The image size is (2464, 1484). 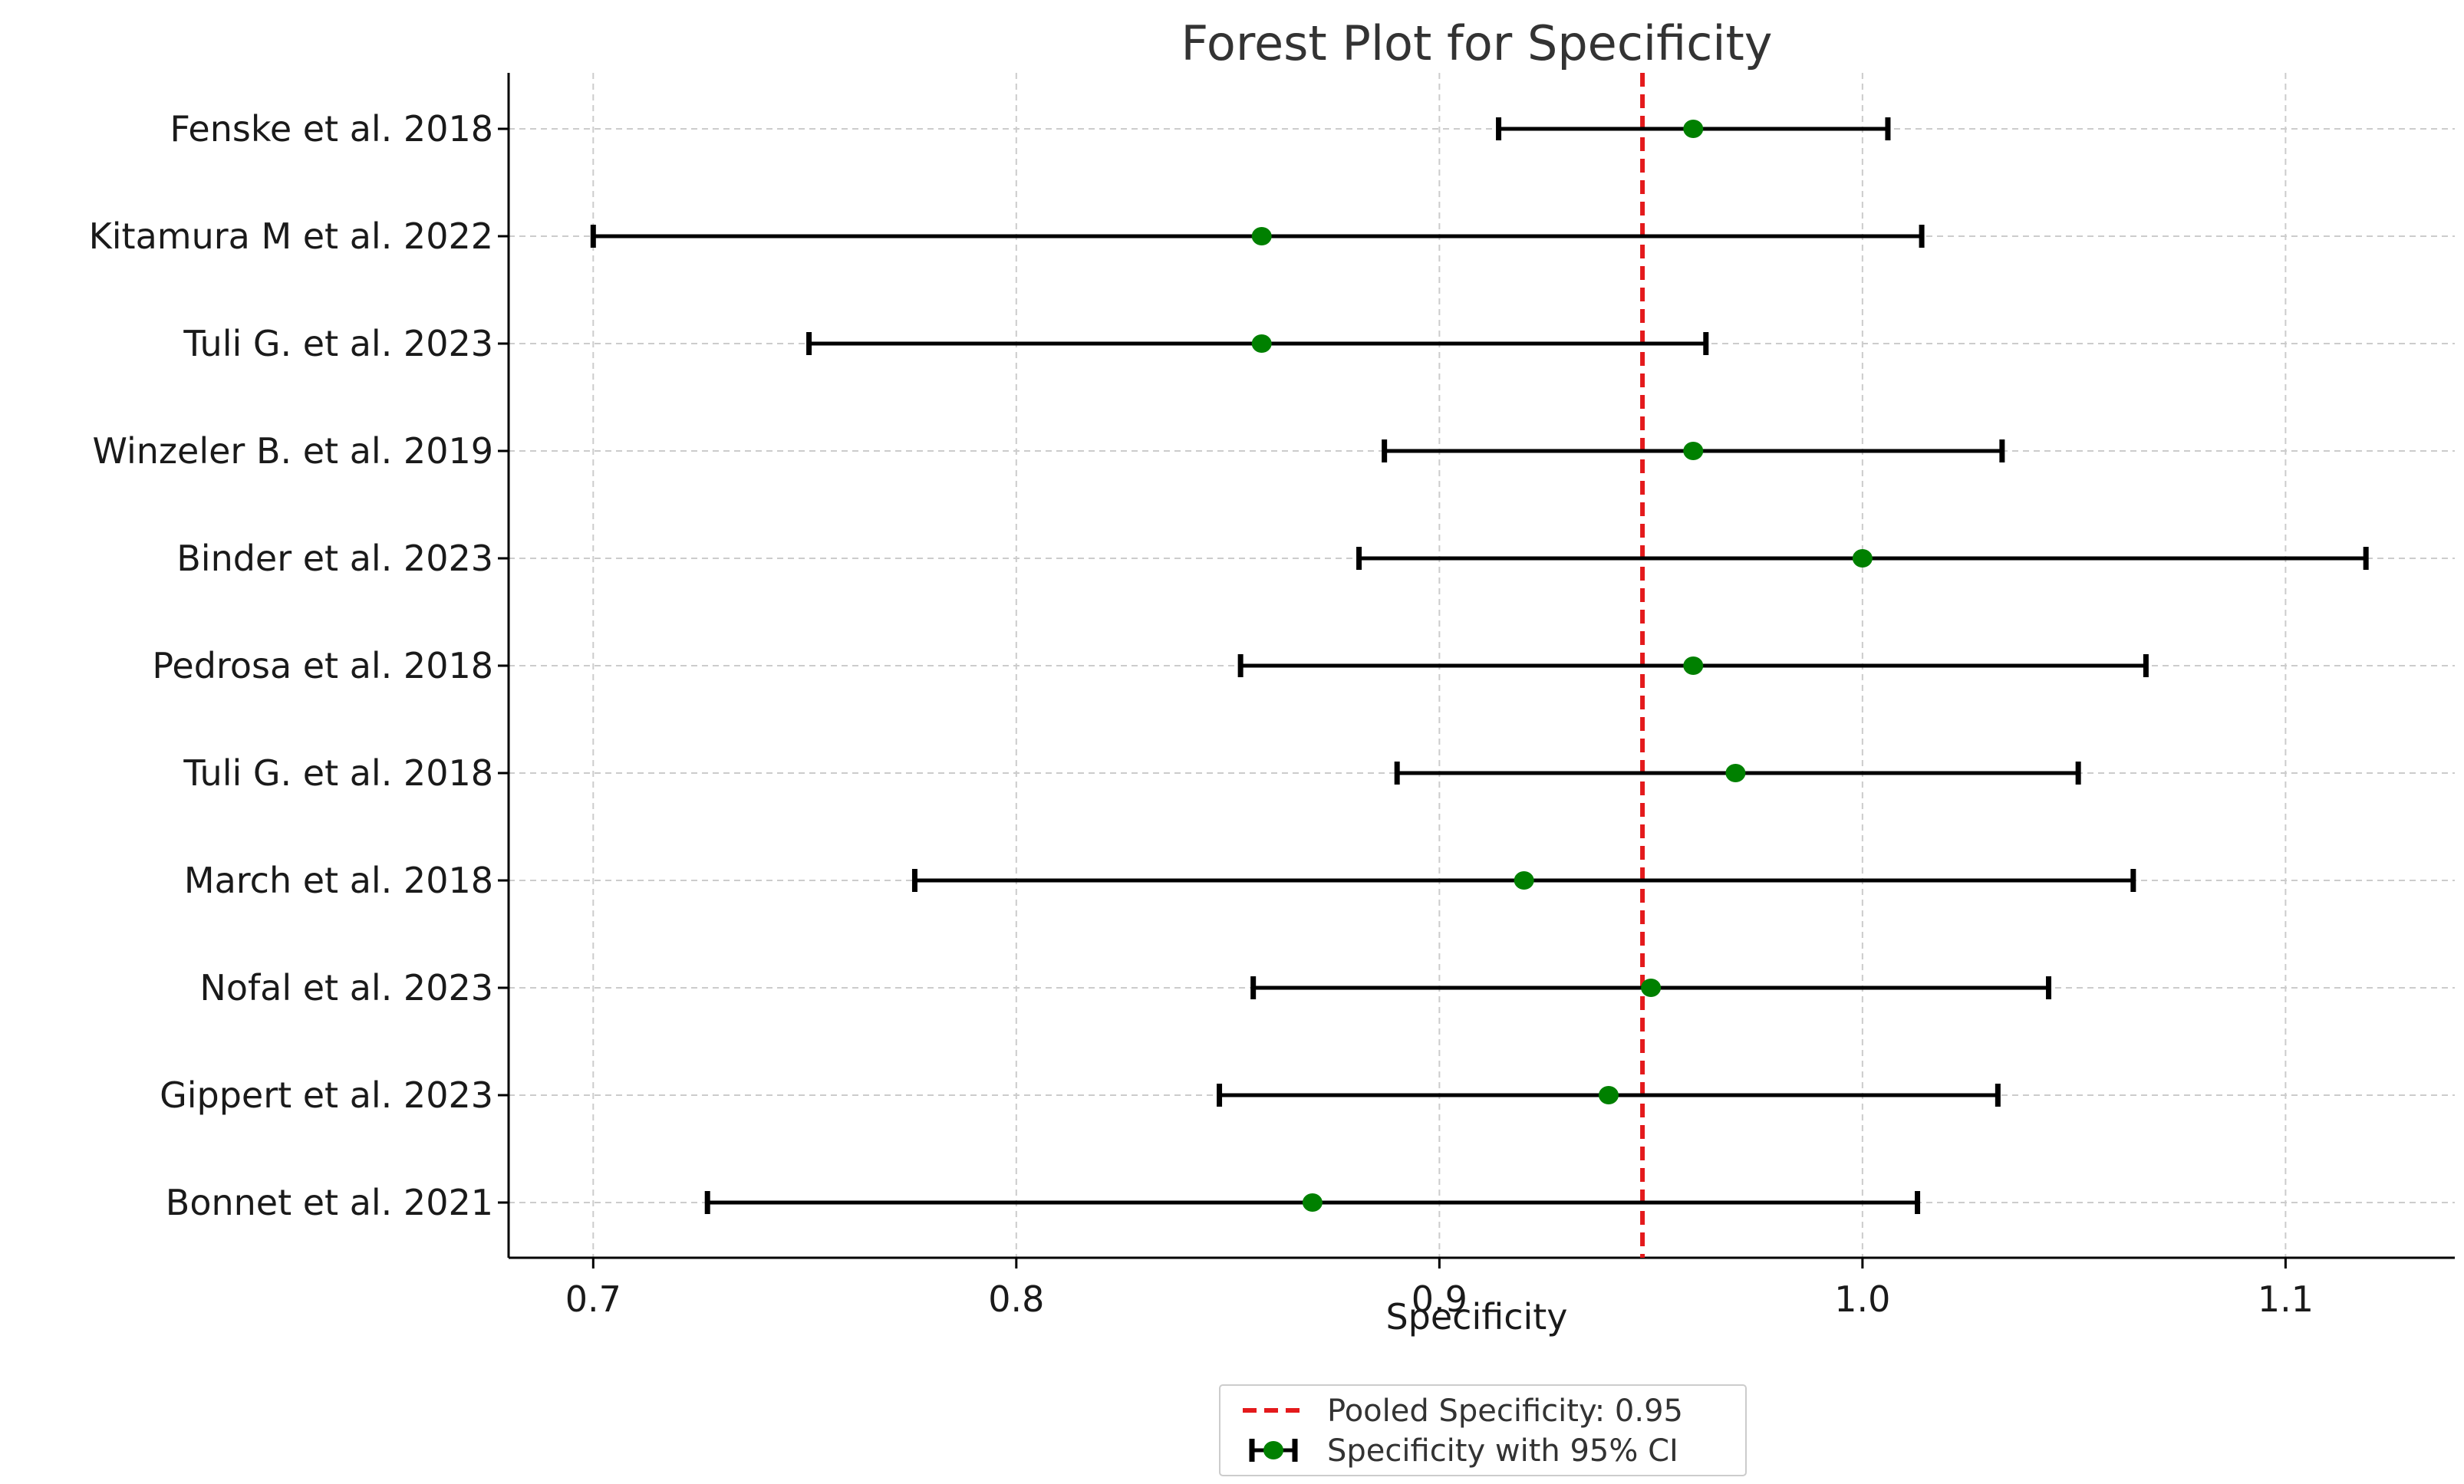 I want to click on study-label: Tuli G. et al. 2018, so click(x=338, y=773).